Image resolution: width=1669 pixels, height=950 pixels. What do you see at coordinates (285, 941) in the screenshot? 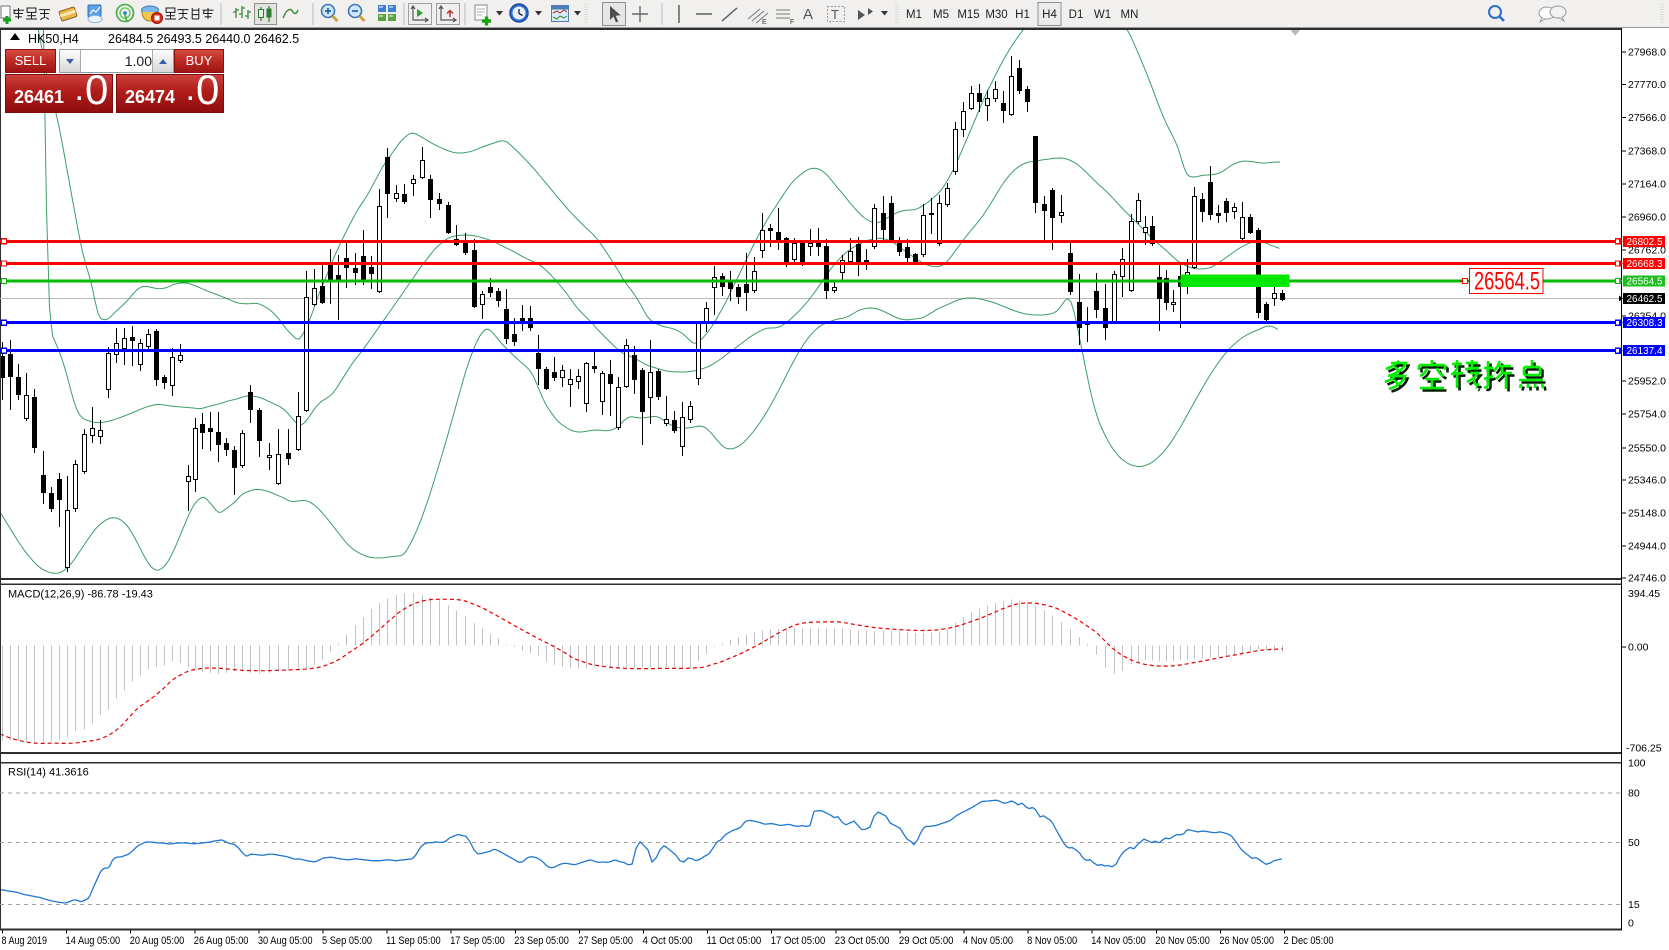
I see `svg-text: 30 Aug 05:00` at bounding box center [285, 941].